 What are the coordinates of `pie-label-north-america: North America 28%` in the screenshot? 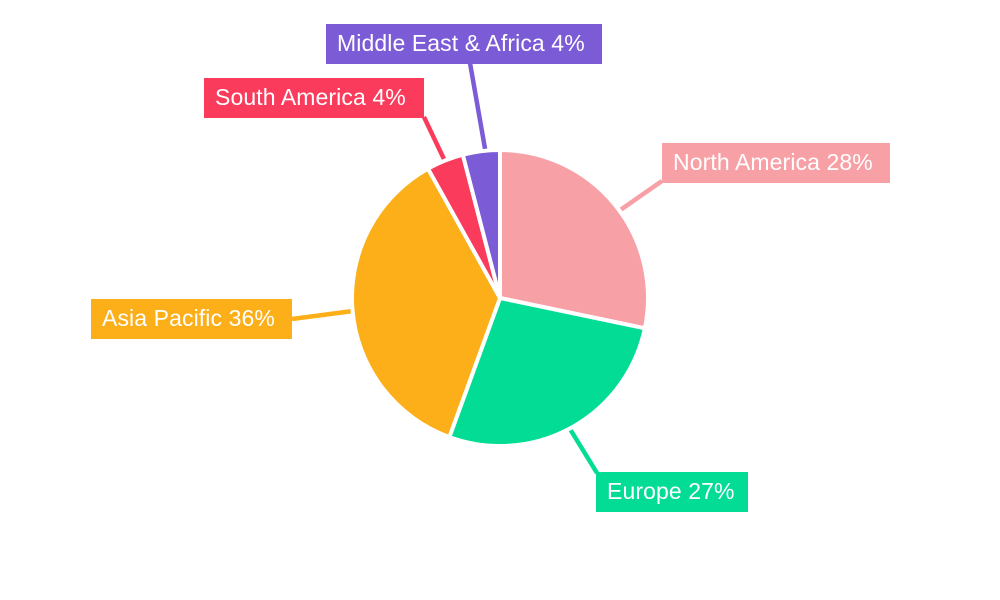 It's located at (776, 163).